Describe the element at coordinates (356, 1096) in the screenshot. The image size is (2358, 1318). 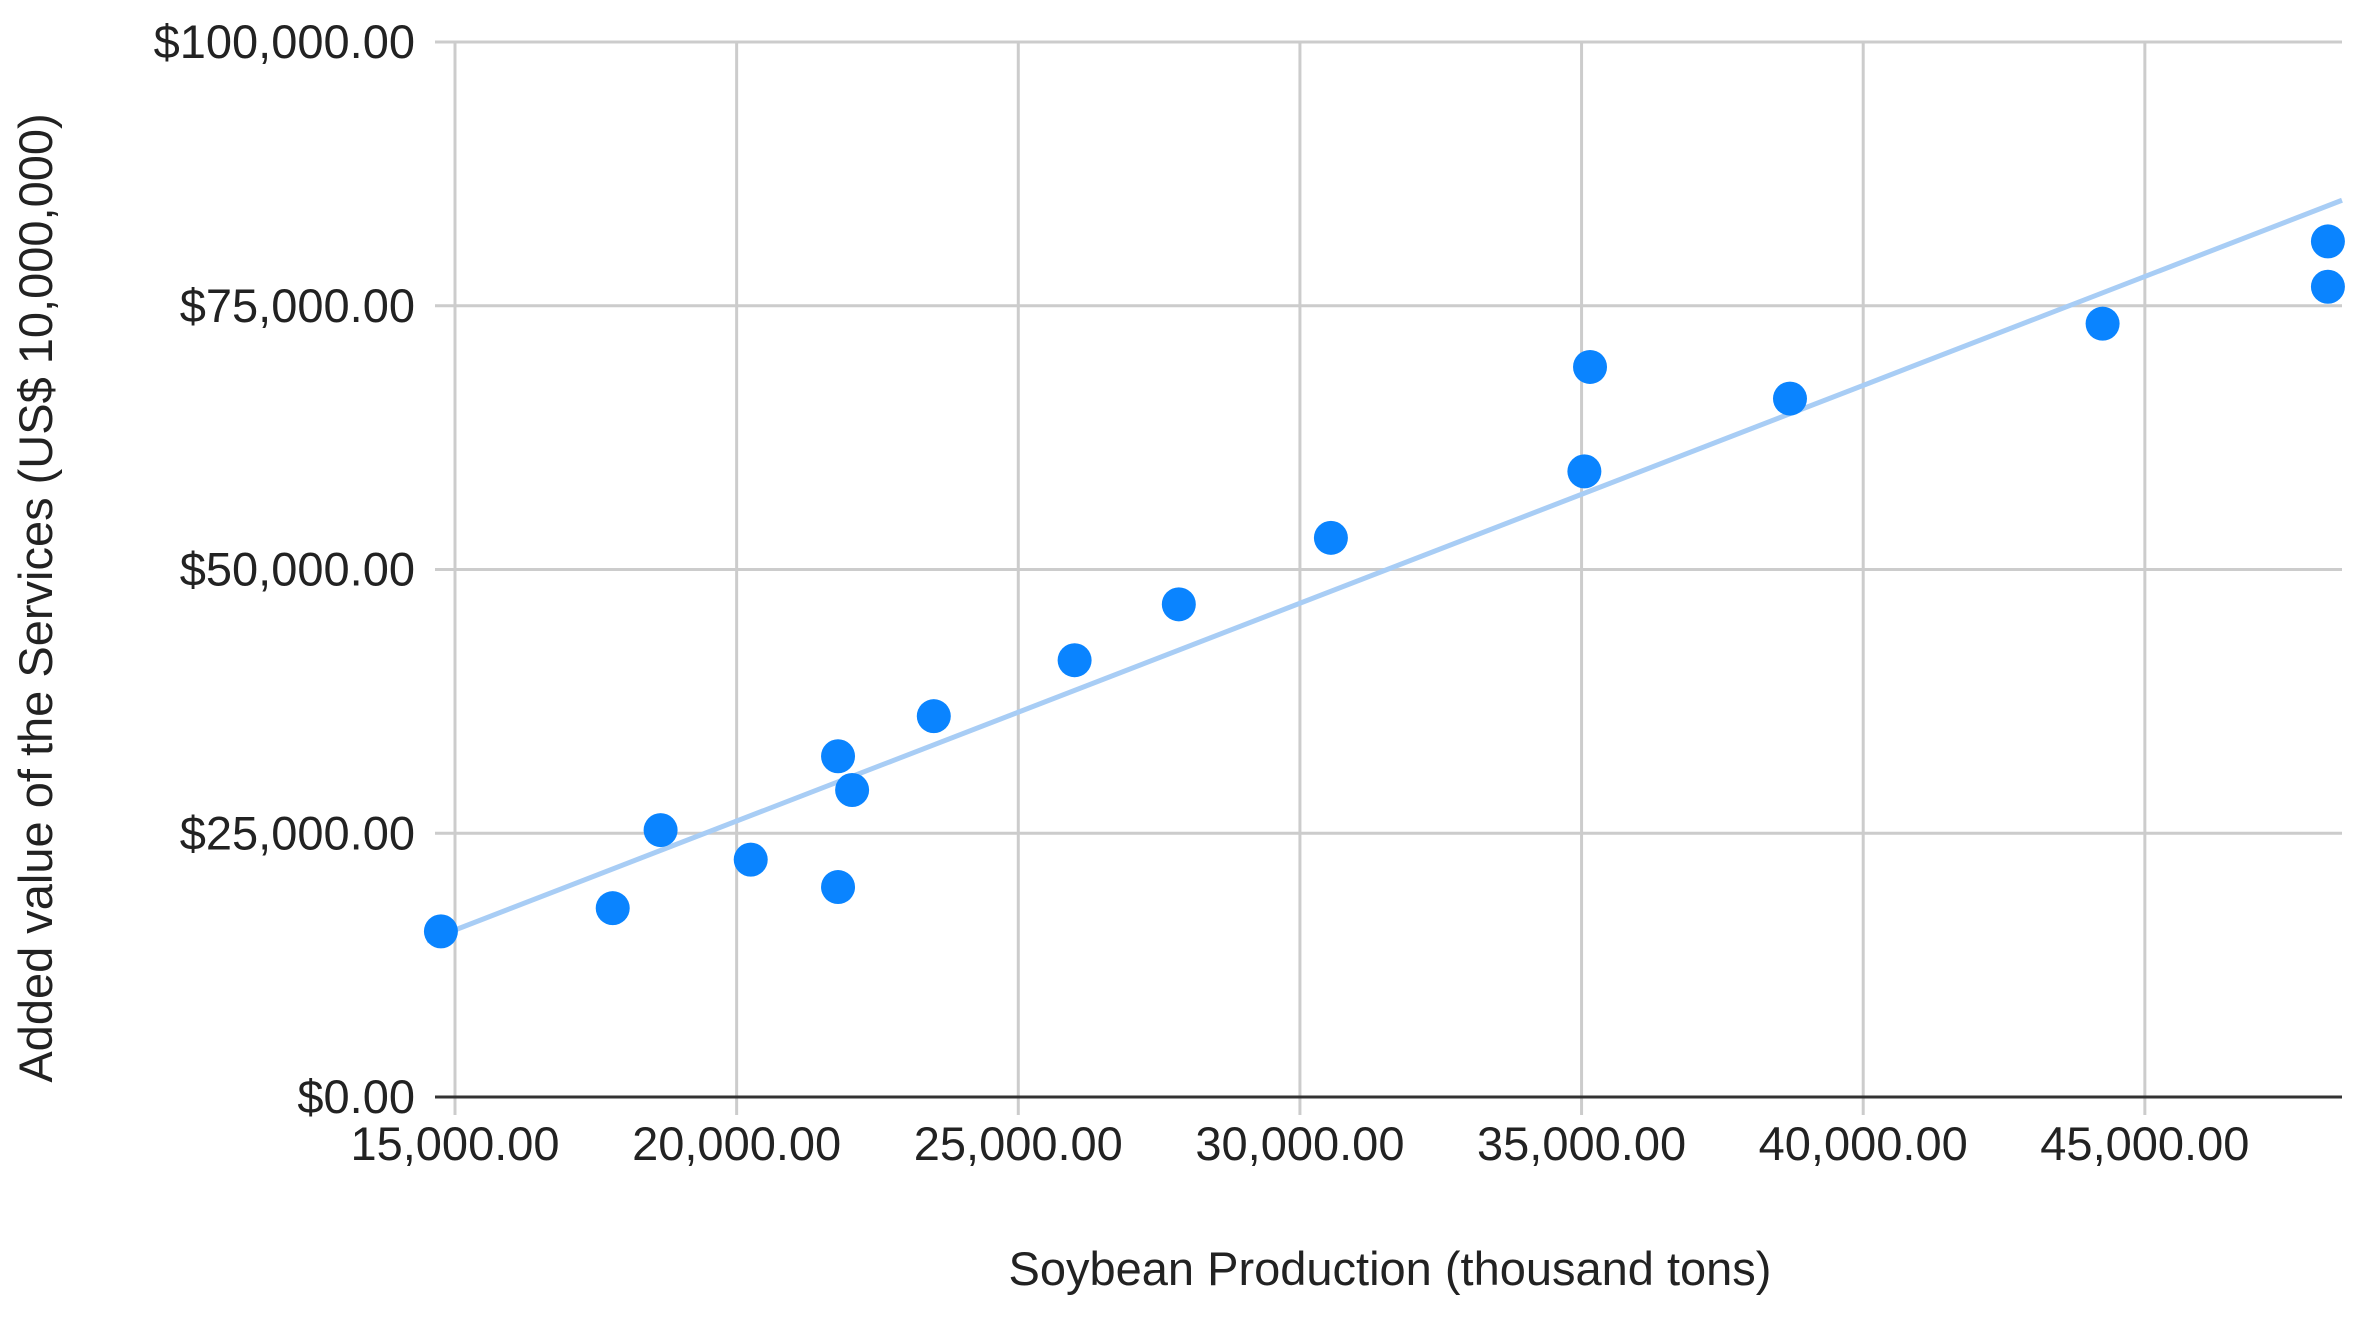
I see `y-tick-label: $0.00` at that location.